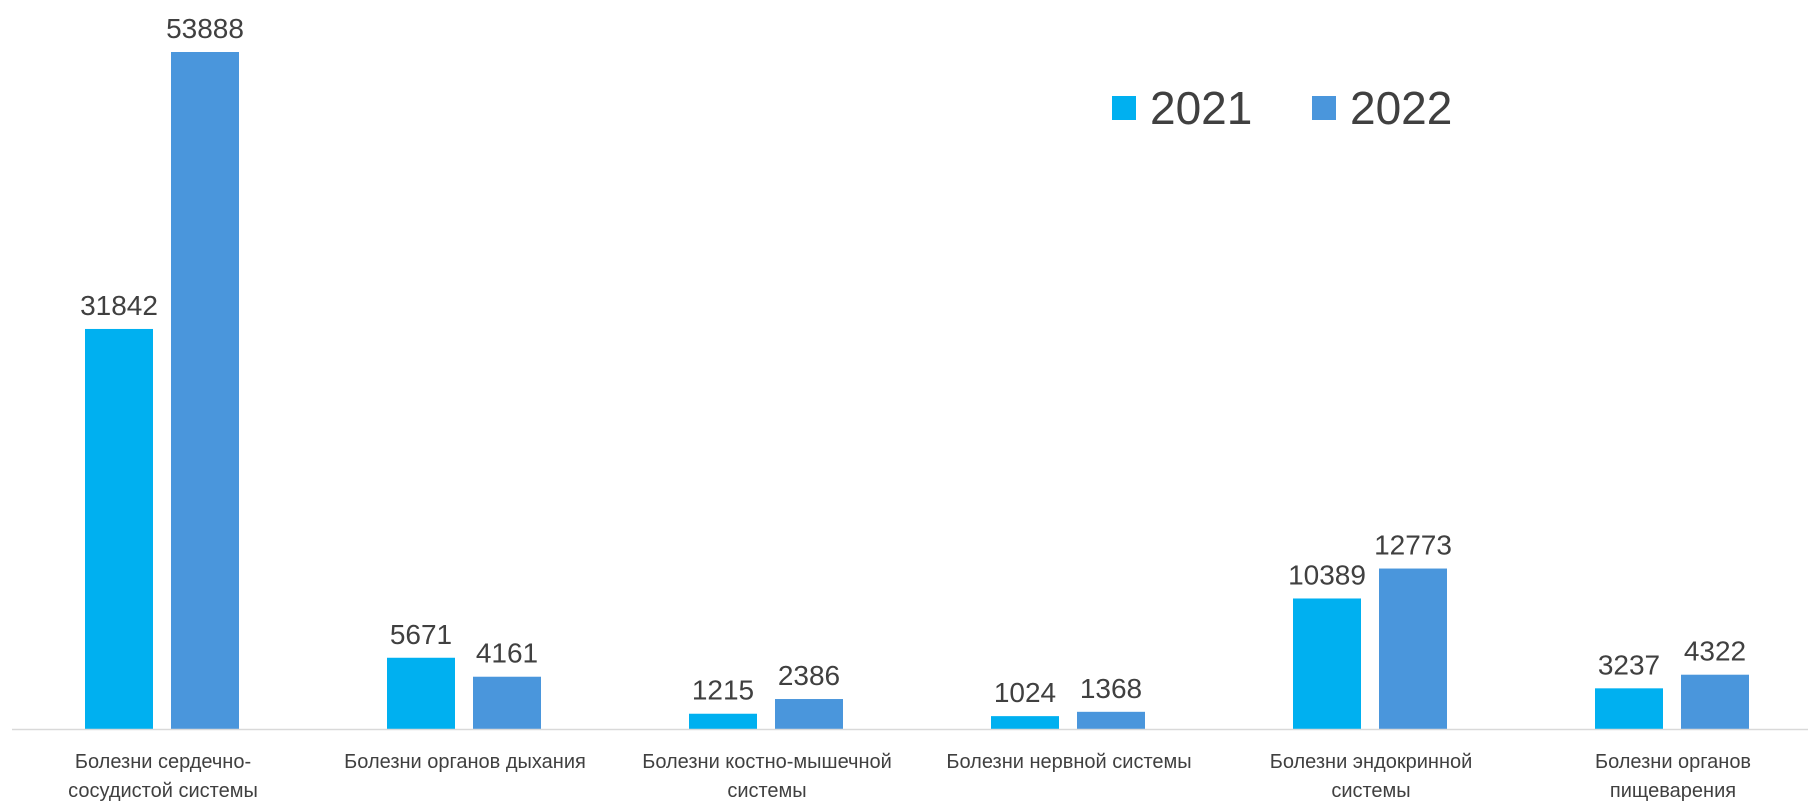 This screenshot has height=803, width=1808. I want to click on category-label-line: Болезни эндокринной, so click(1371, 762).